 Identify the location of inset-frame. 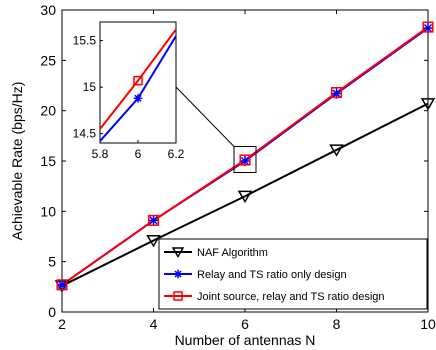
(138, 82).